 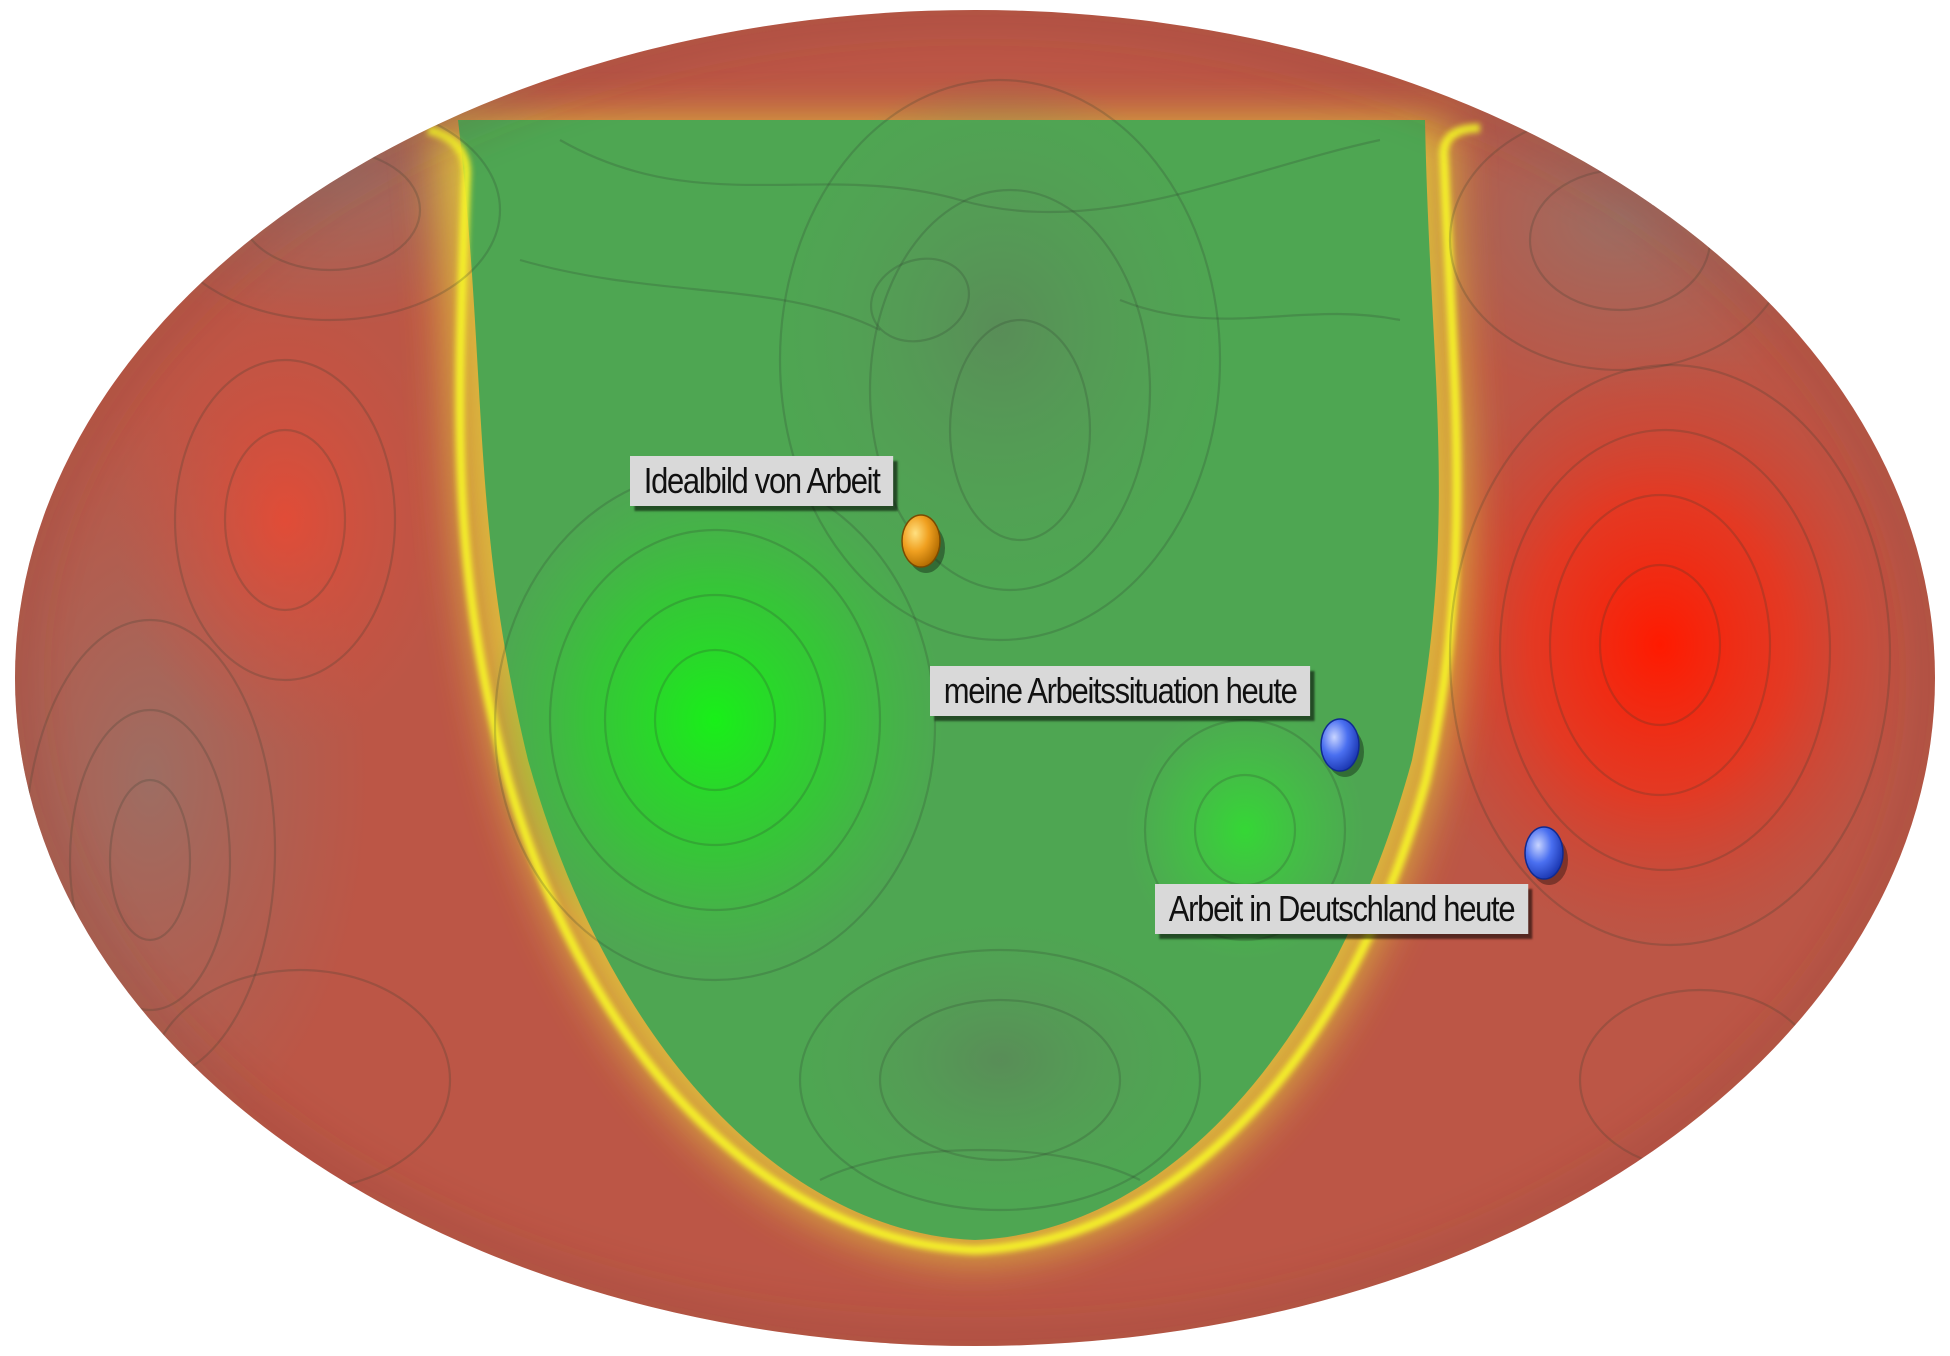 I want to click on marker-meine, so click(x=1342, y=747).